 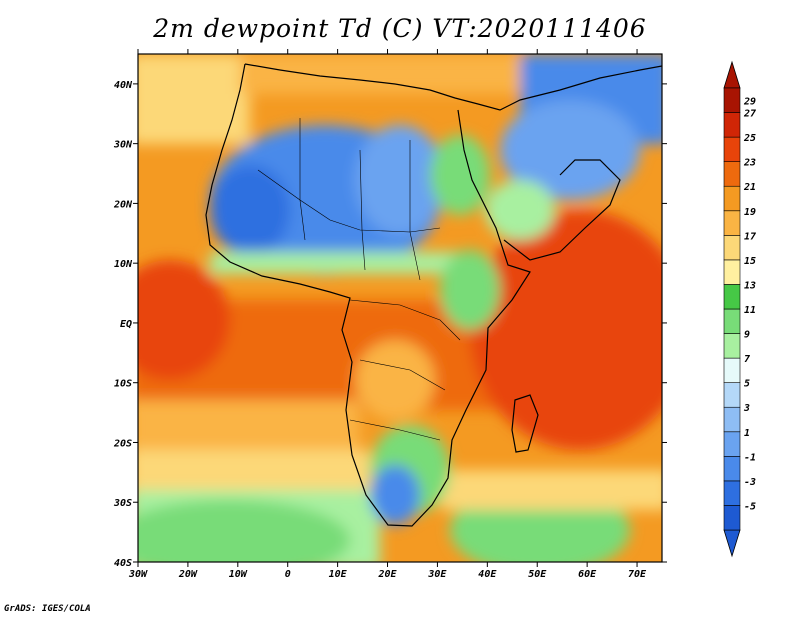 What do you see at coordinates (138, 574) in the screenshot?
I see `lon-label: 30W` at bounding box center [138, 574].